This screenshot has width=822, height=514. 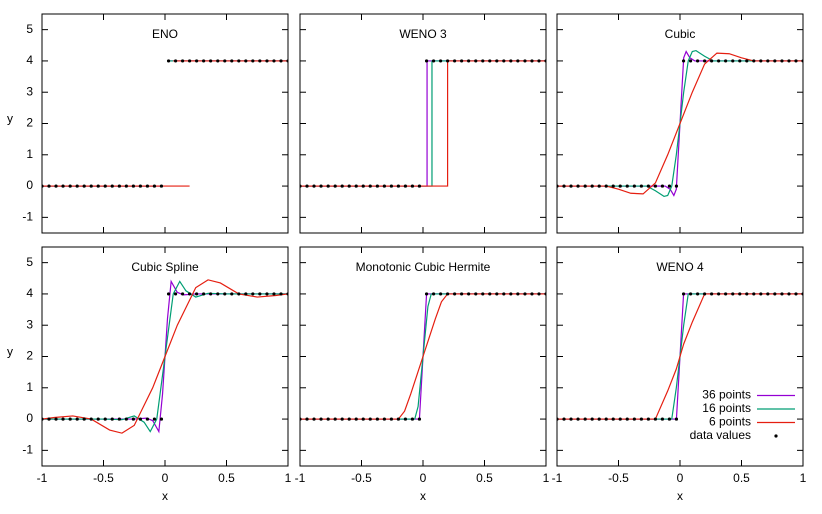 What do you see at coordinates (730, 422) in the screenshot?
I see `legend-label: 6 points` at bounding box center [730, 422].